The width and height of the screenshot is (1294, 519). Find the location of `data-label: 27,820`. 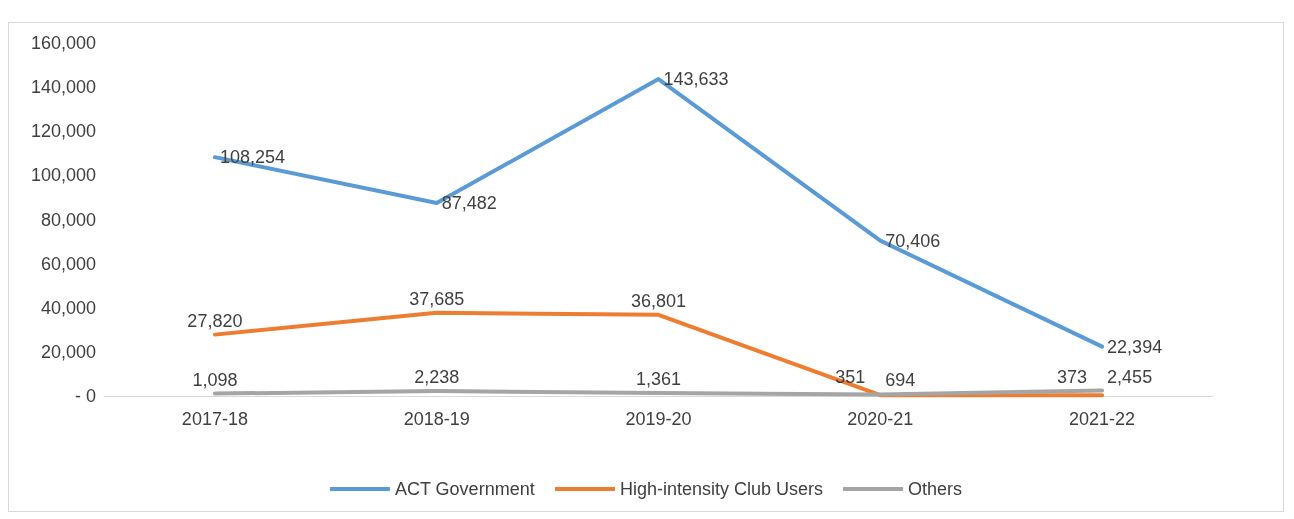

data-label: 27,820 is located at coordinates (215, 320).